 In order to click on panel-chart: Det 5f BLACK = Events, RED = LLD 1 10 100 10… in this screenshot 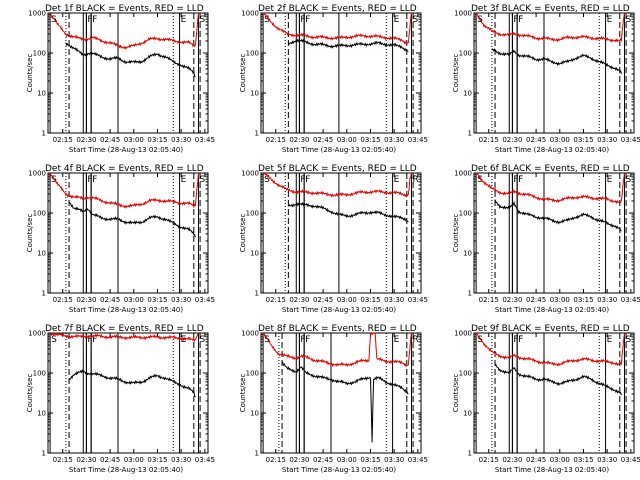, I will do `click(333, 239)`.